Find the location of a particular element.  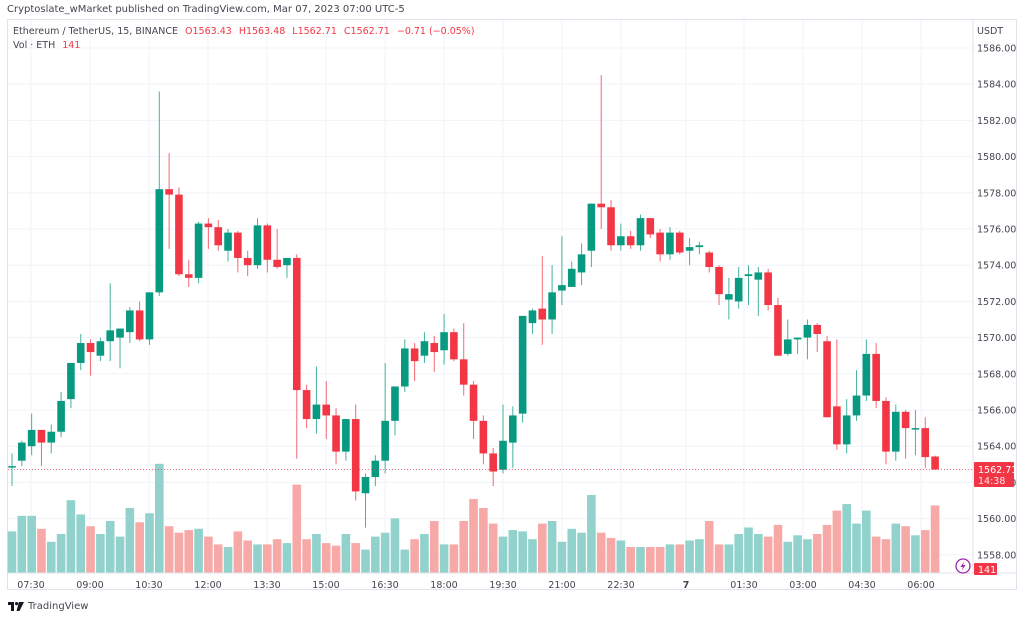

time-tick-label: 01:30 is located at coordinates (743, 585).